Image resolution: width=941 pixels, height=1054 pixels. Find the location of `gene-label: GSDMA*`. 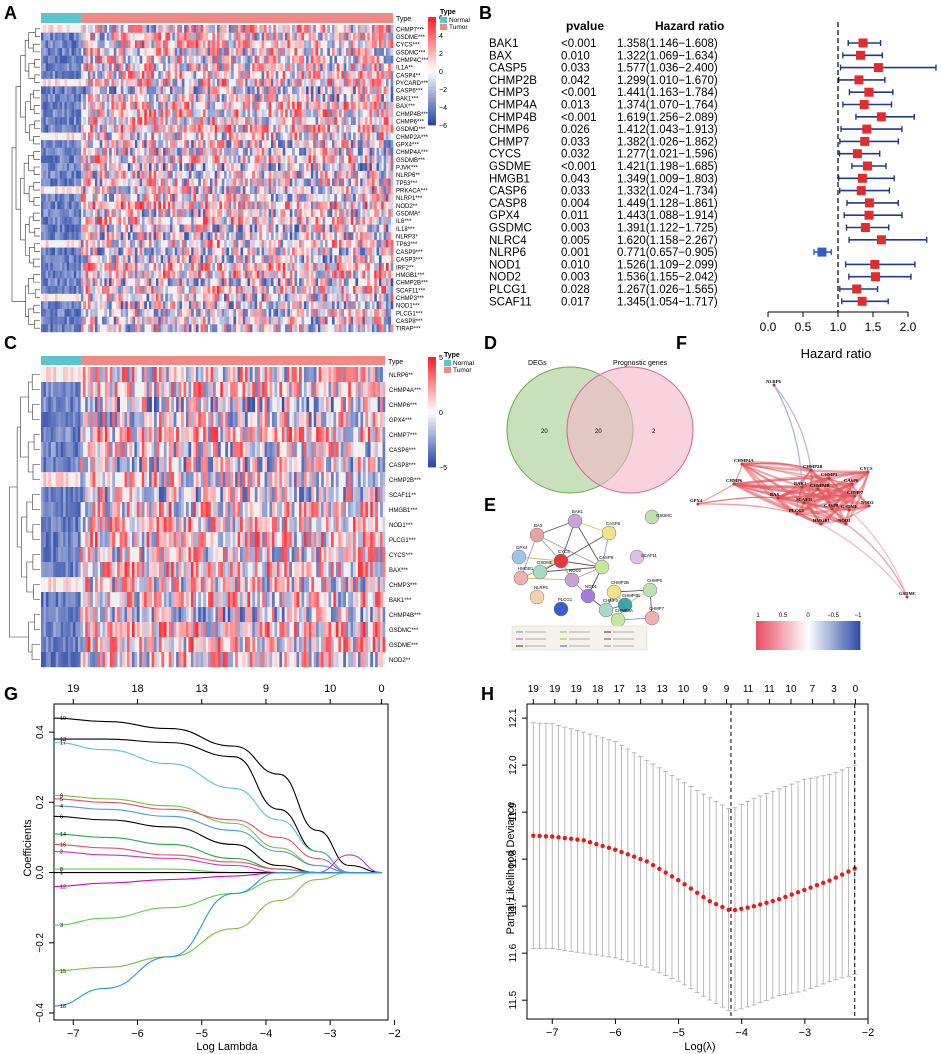

gene-label: GSDMA* is located at coordinates (408, 215).